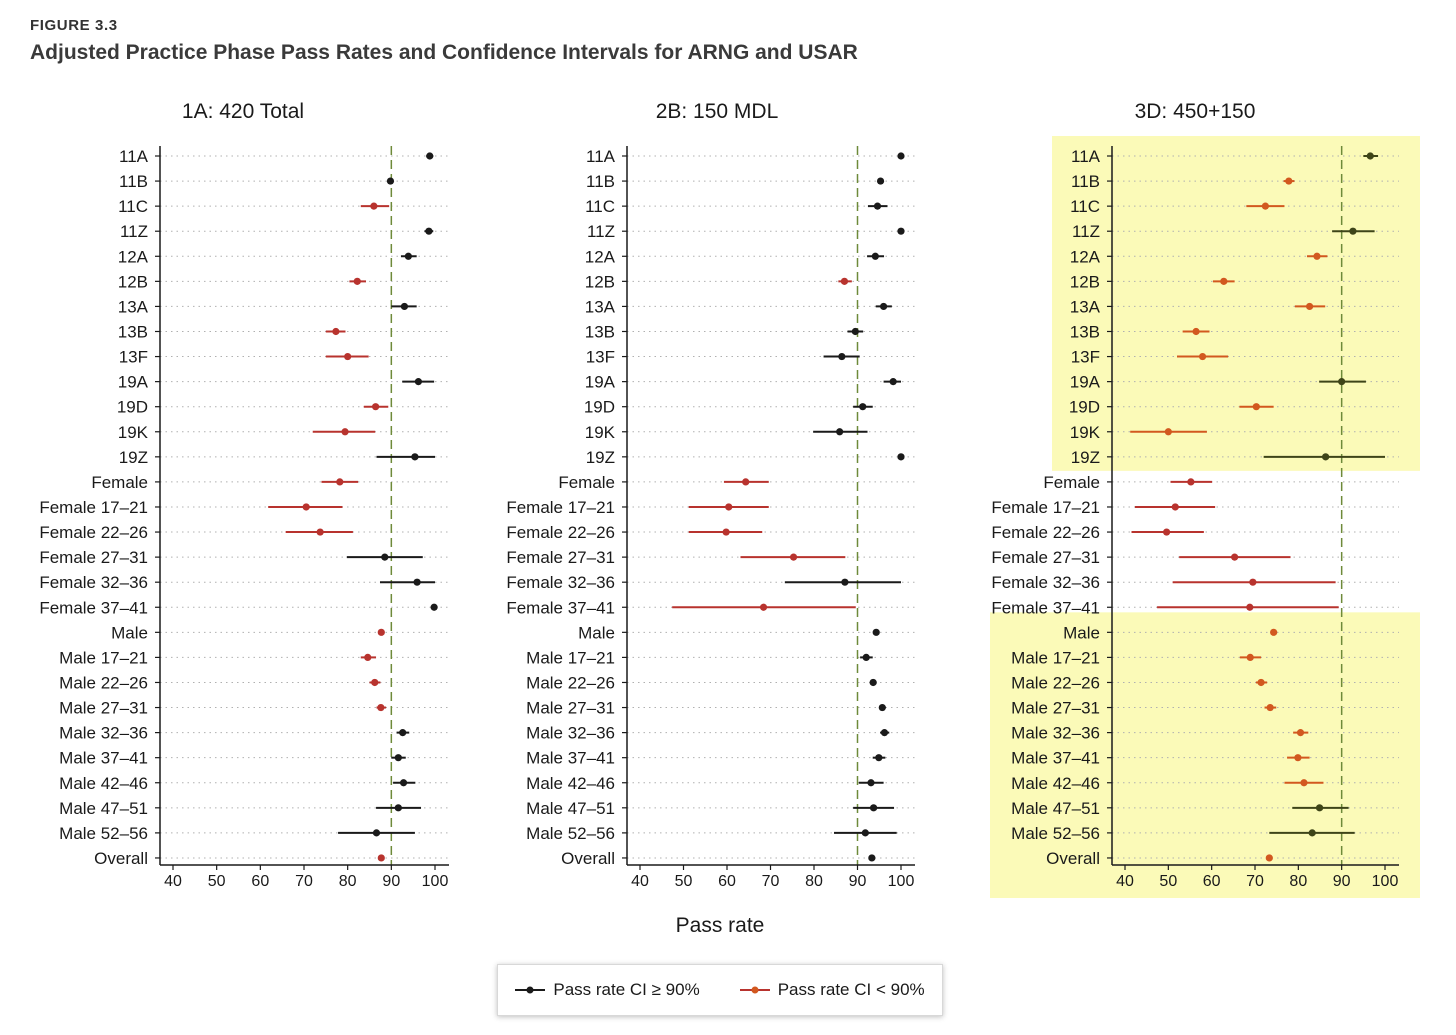 This screenshot has width=1456, height=1035. What do you see at coordinates (832, 990) in the screenshot?
I see `legend-item-ci-below-90: Pass rate CI < 90%` at bounding box center [832, 990].